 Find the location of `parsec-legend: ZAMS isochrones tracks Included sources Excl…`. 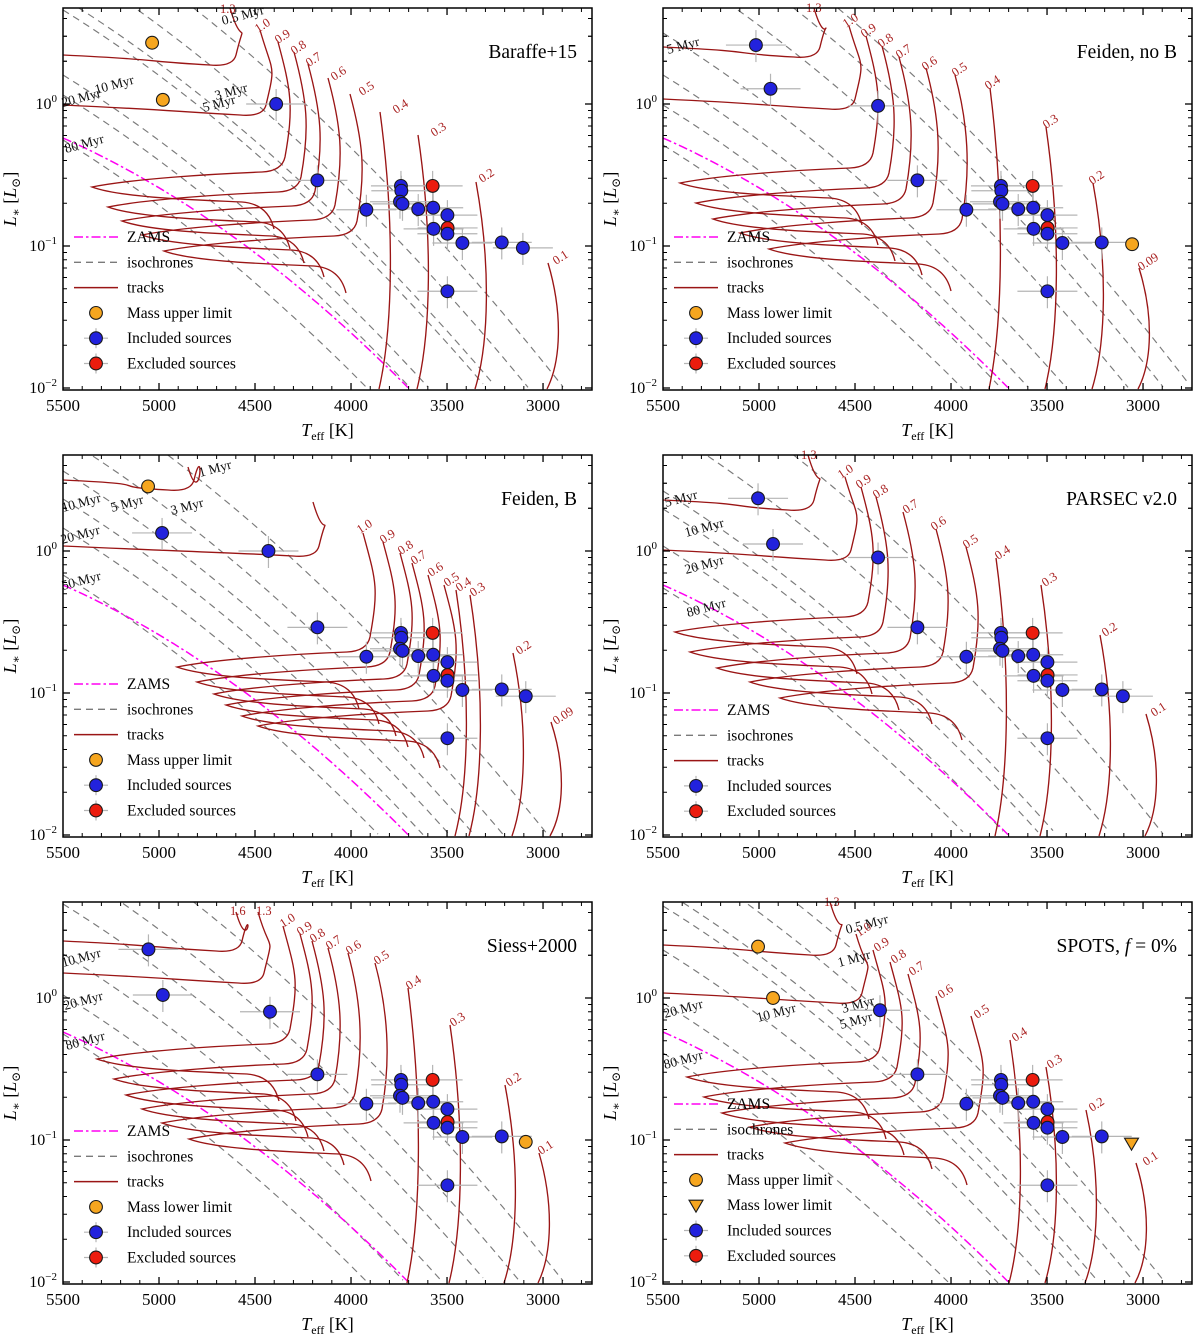

parsec-legend: ZAMS isochrones tracks Included sources Excl… is located at coordinates (755, 762).